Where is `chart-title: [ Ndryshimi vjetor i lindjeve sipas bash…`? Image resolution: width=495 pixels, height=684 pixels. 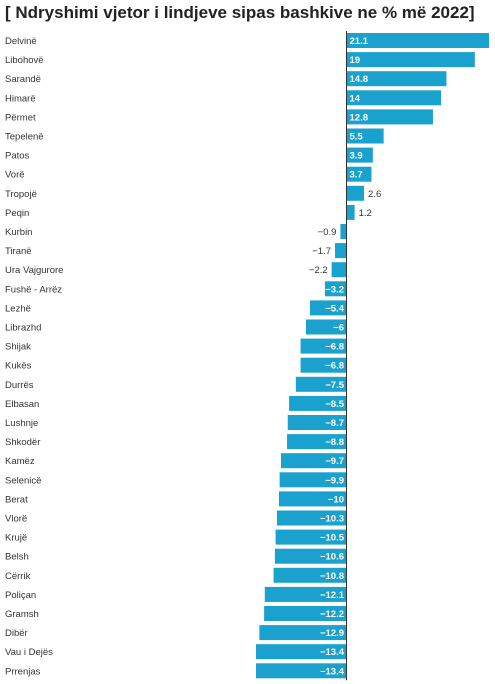
chart-title: [ Ndryshimi vjetor i lindjeve sipas bash… is located at coordinates (240, 12).